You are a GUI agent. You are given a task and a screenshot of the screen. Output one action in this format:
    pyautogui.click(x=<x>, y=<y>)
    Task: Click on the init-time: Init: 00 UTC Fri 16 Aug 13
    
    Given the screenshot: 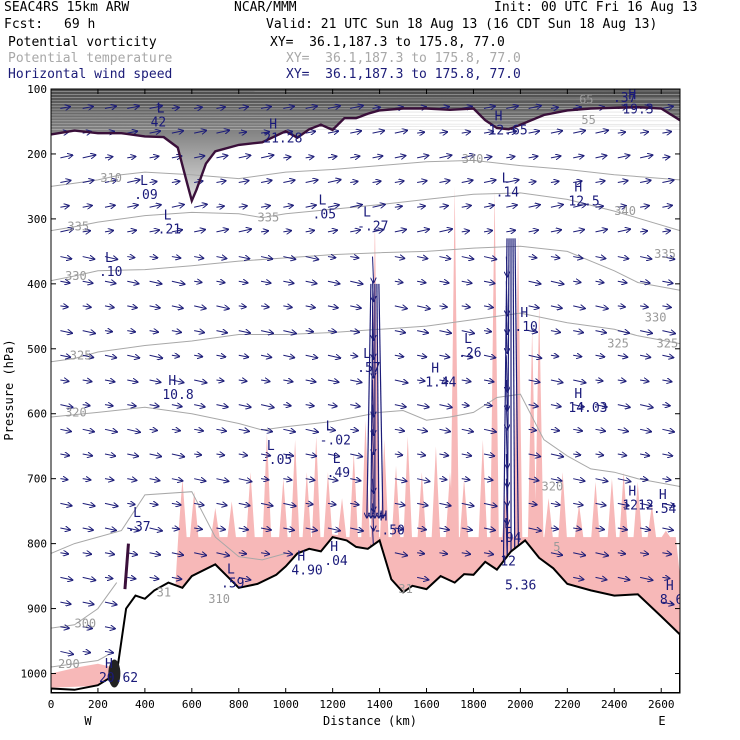 What is the action you would take?
    pyautogui.click(x=596, y=7)
    